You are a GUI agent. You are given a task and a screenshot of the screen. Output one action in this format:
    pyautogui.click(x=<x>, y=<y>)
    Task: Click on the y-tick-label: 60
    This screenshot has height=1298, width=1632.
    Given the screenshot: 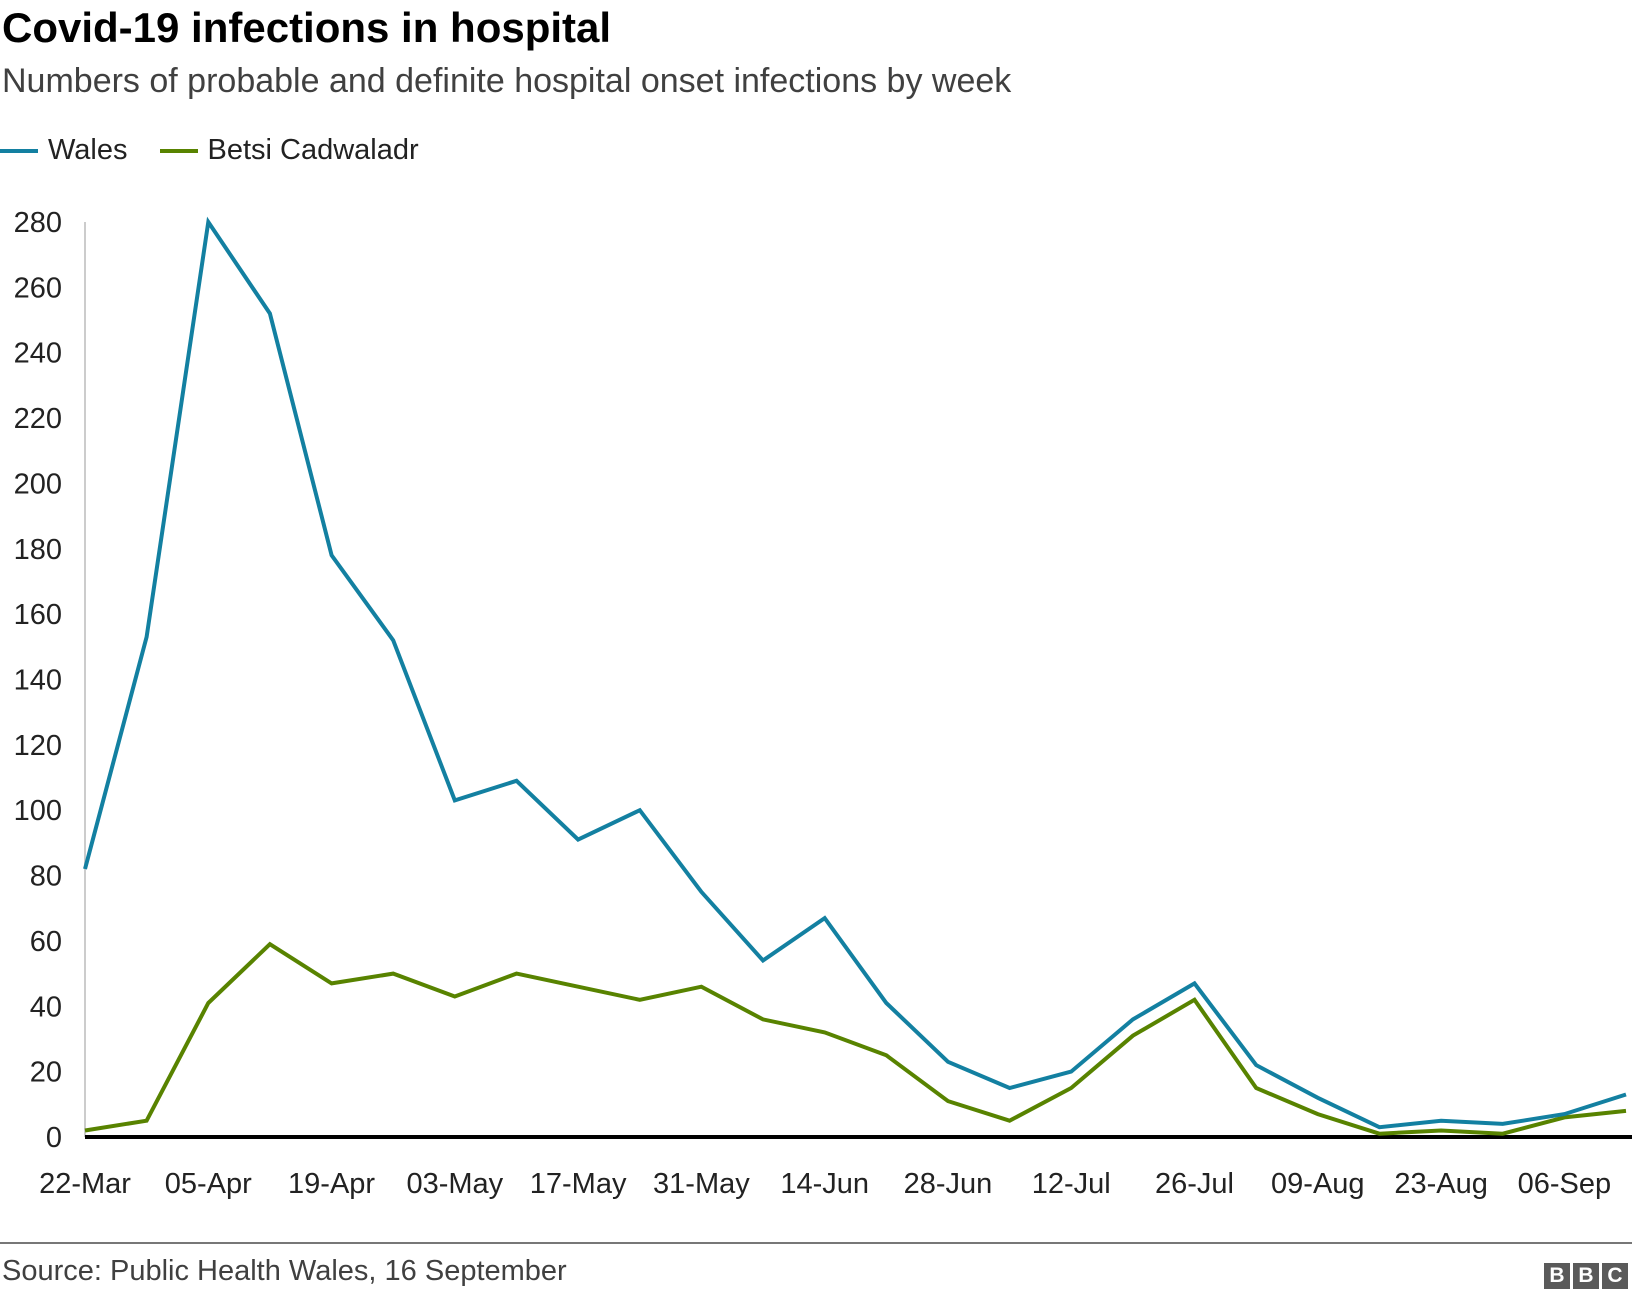 What is the action you would take?
    pyautogui.click(x=46, y=942)
    